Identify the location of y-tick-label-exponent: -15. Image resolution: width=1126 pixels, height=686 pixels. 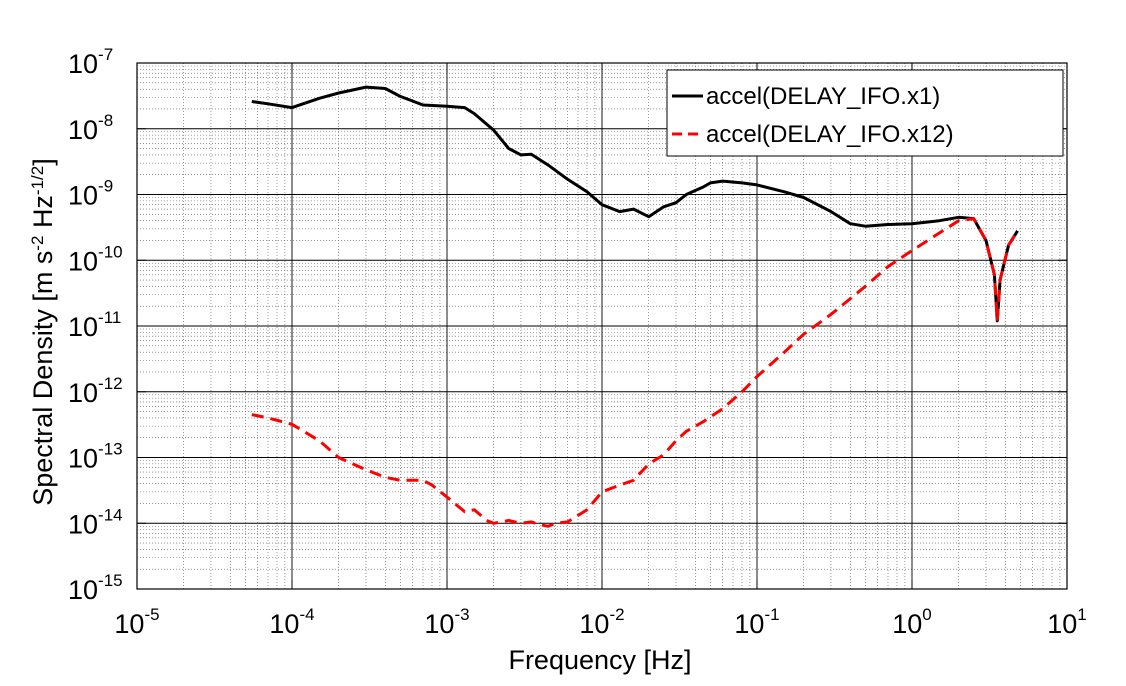
(110, 580).